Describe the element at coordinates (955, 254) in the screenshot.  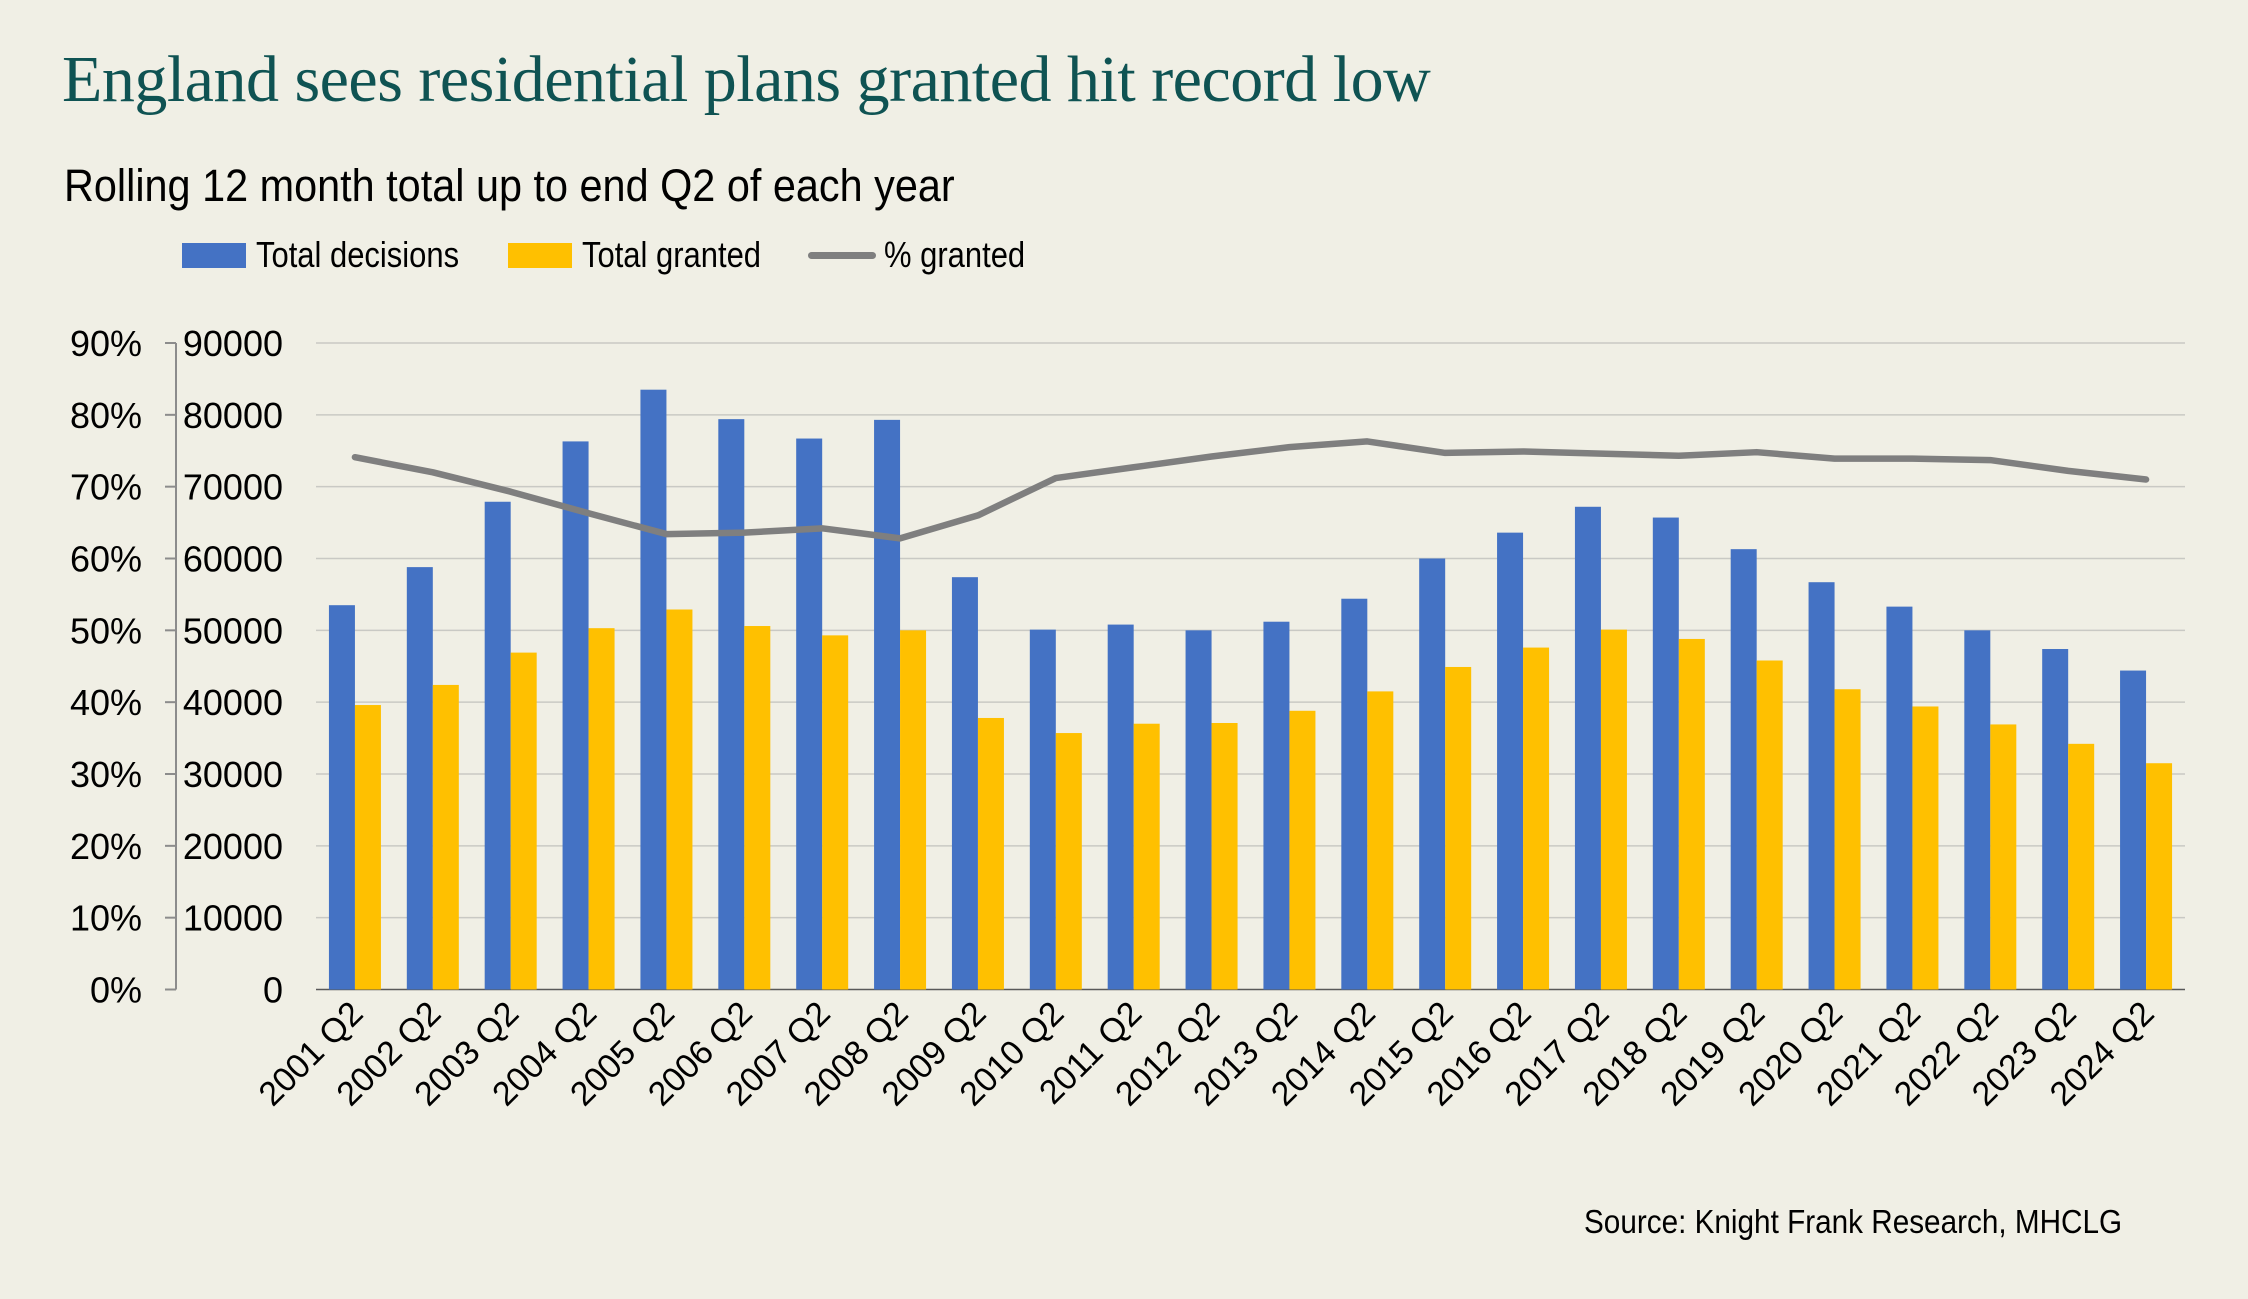
I see `legend-label: % granted` at that location.